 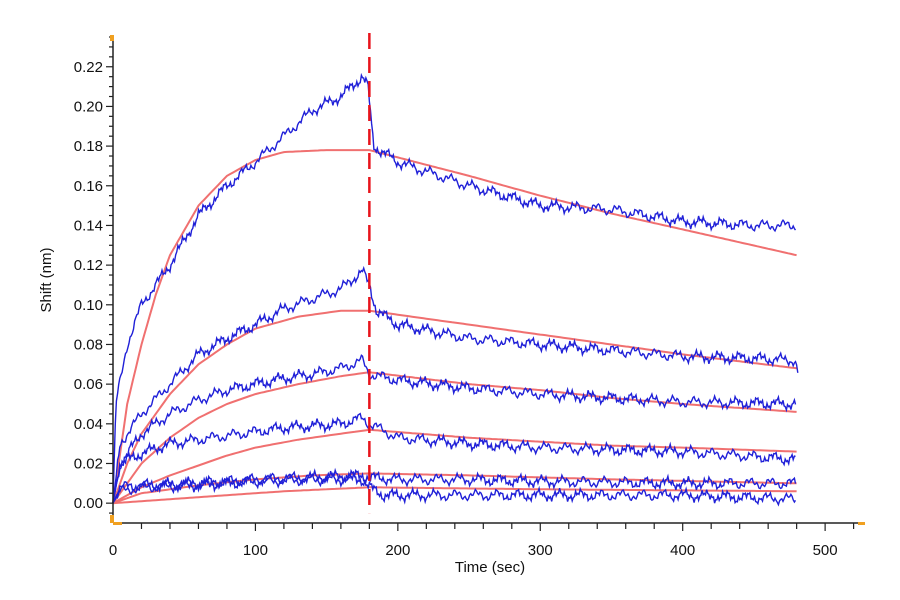 What do you see at coordinates (682, 550) in the screenshot?
I see `x-tick-label: 400` at bounding box center [682, 550].